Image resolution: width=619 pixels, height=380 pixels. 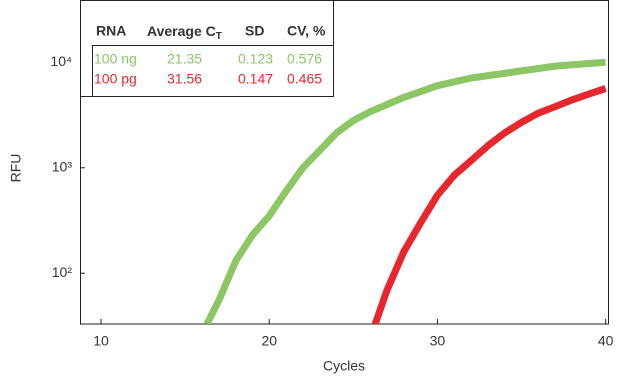 What do you see at coordinates (306, 31) in the screenshot?
I see `table-header: CV, %` at bounding box center [306, 31].